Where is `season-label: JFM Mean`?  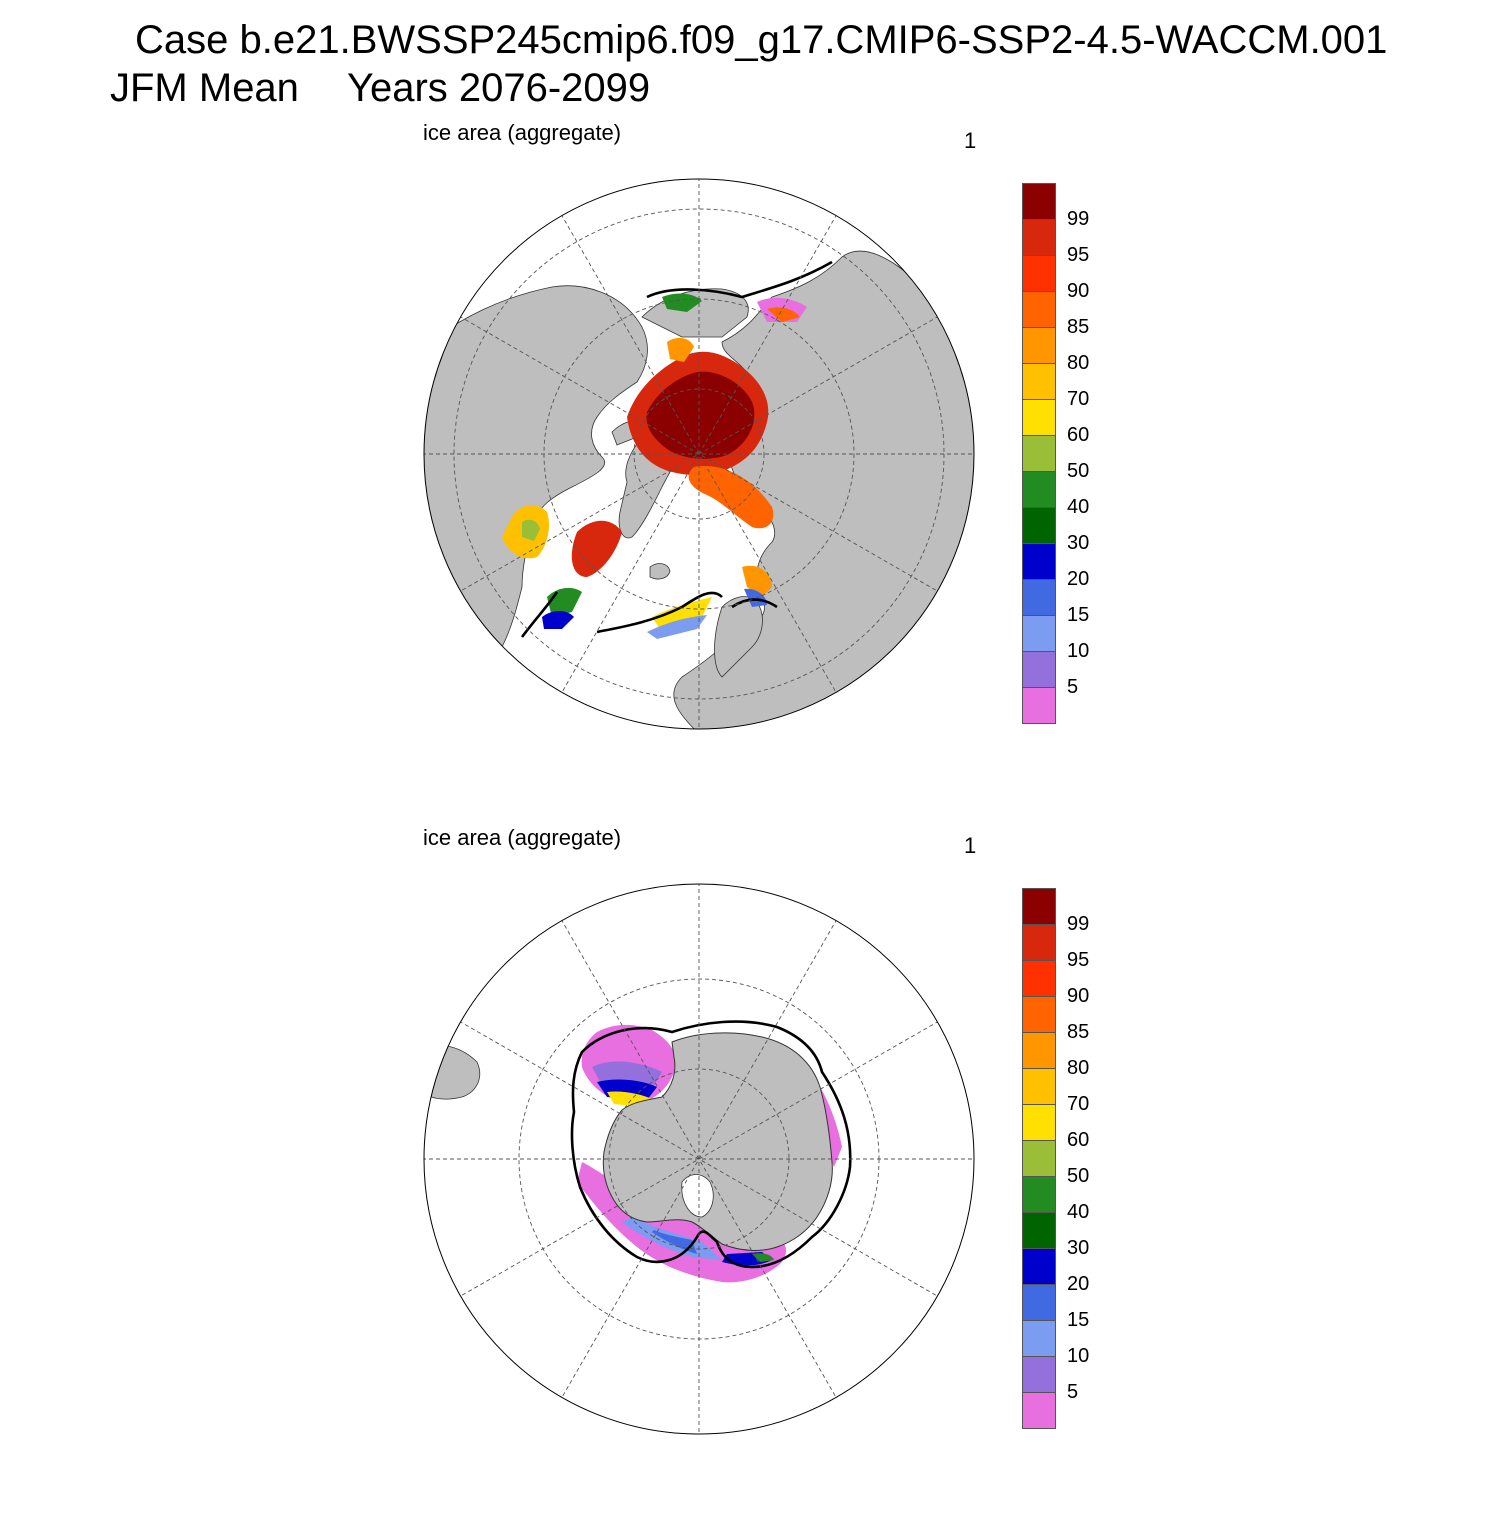
season-label: JFM Mean is located at coordinates (204, 88).